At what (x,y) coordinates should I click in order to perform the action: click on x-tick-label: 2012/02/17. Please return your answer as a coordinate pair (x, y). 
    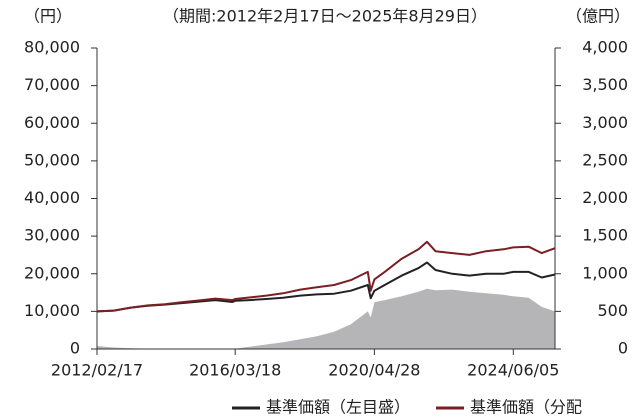
    Looking at the image, I should click on (97, 370).